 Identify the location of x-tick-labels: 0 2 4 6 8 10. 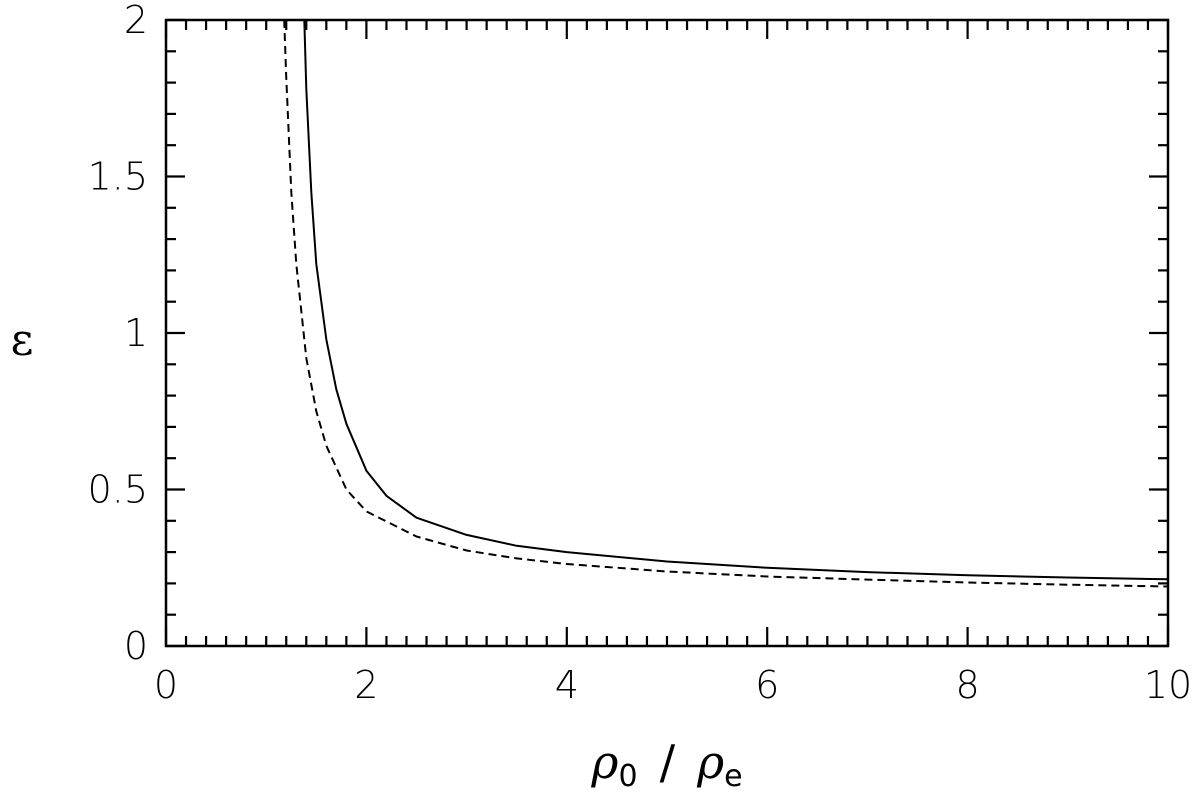
(673, 685).